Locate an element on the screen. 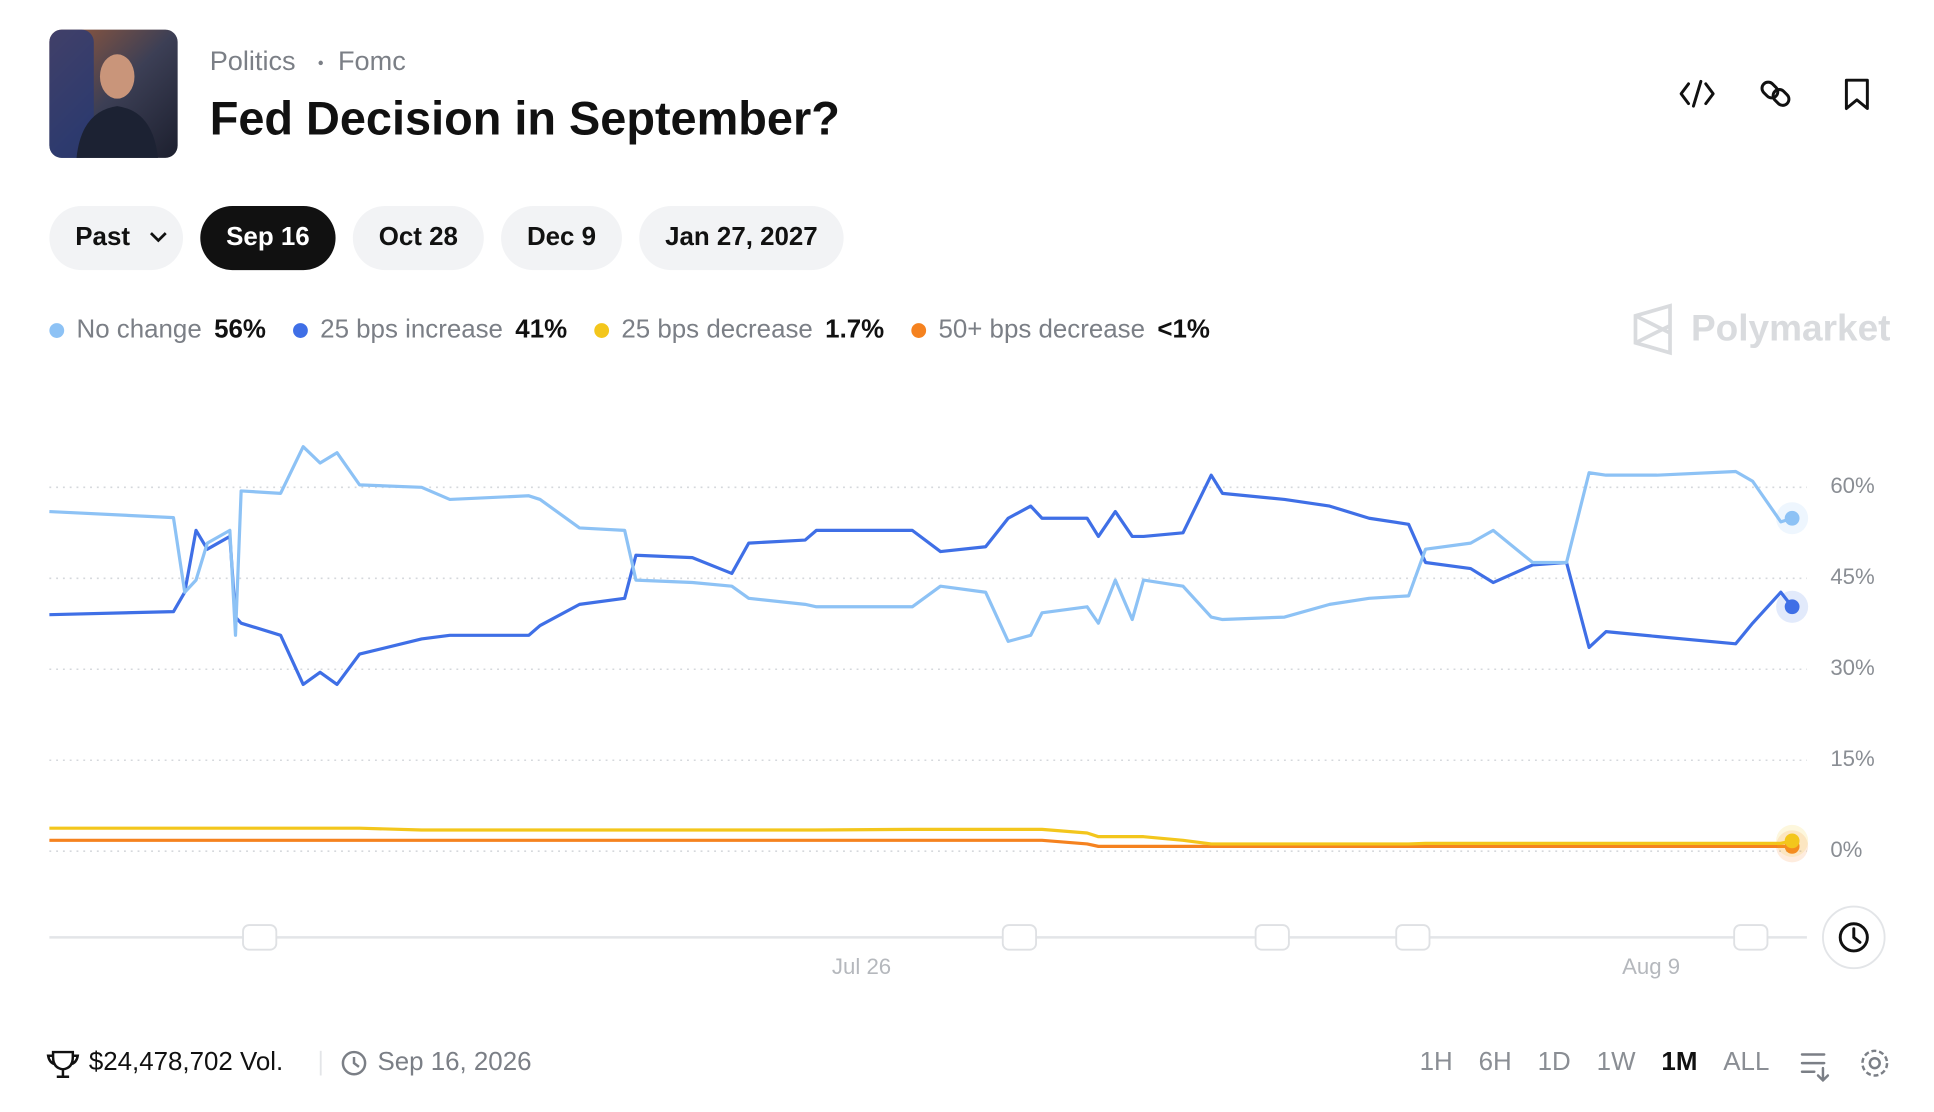 This screenshot has height=1112, width=1934. legend-value: <1% is located at coordinates (1183, 329).